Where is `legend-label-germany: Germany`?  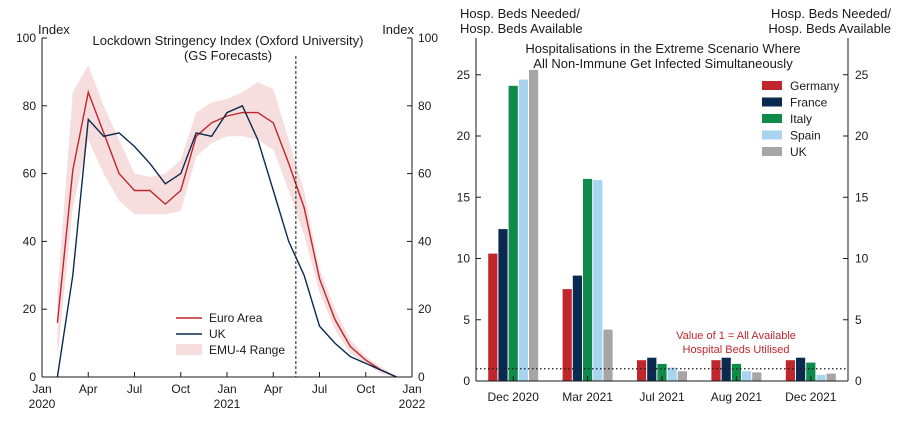 legend-label-germany: Germany is located at coordinates (814, 86).